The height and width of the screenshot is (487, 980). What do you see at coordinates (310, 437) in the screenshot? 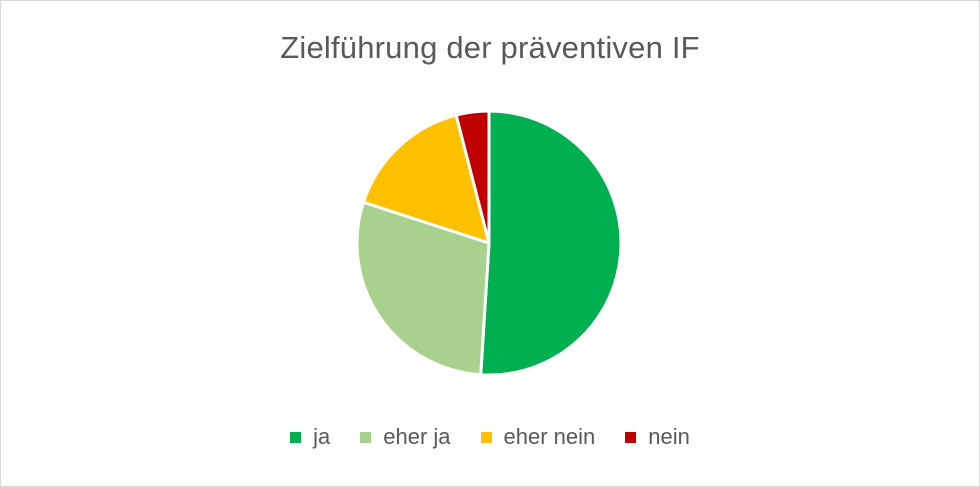
I see `legend-item-ja: ja` at bounding box center [310, 437].